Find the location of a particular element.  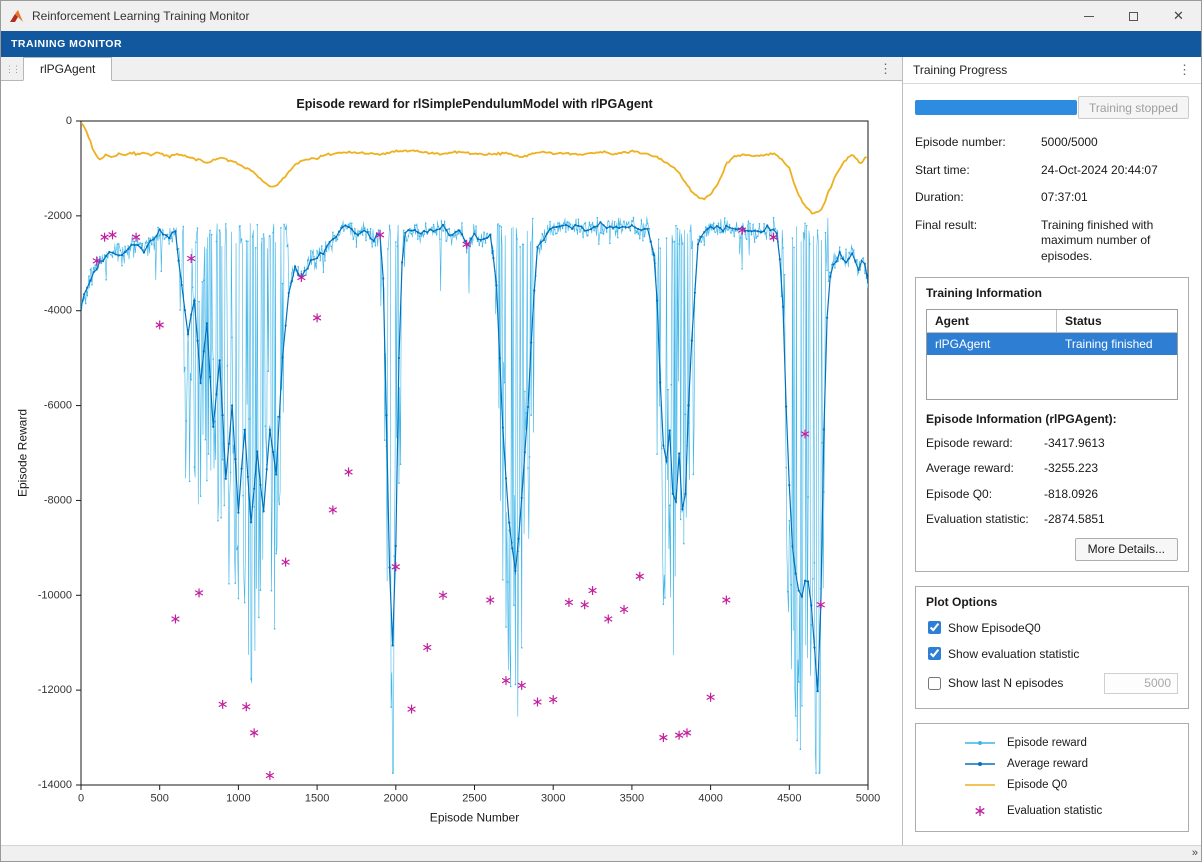

info-row: Evaluation statistic: -2874.5851 is located at coordinates (1052, 520).